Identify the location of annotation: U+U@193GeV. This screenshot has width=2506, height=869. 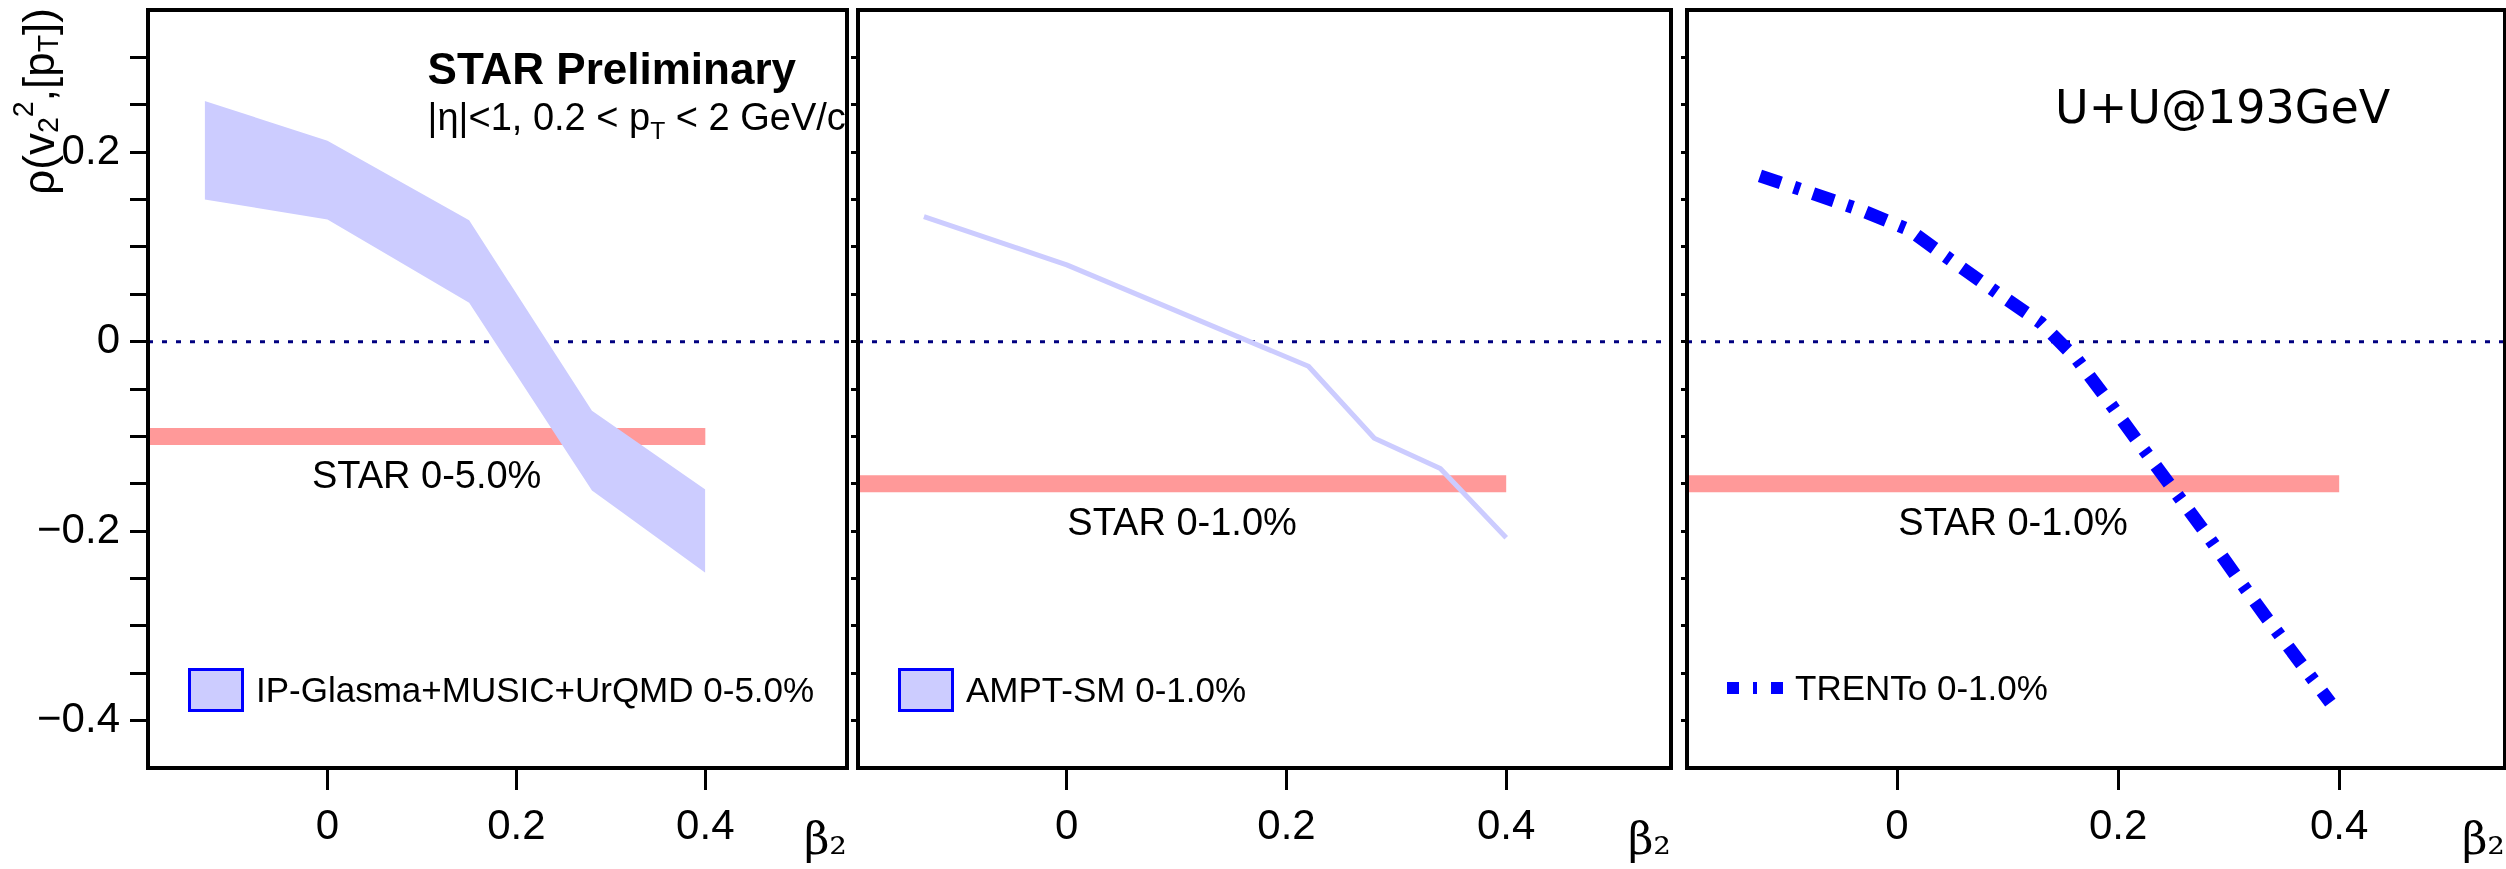
(2223, 107).